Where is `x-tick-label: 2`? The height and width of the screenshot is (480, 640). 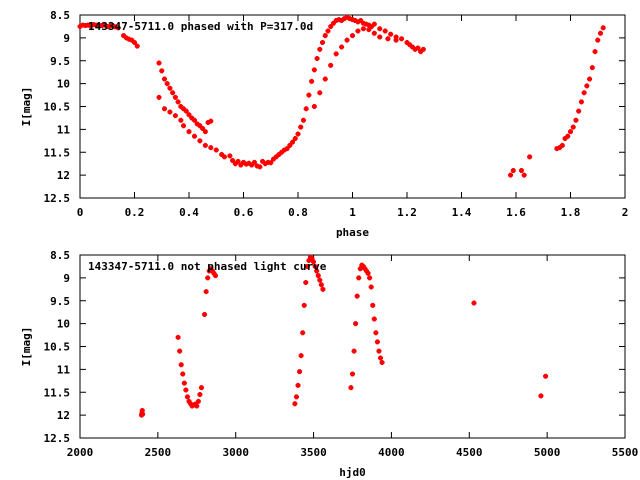
x-tick-label: 2 is located at coordinates (625, 212).